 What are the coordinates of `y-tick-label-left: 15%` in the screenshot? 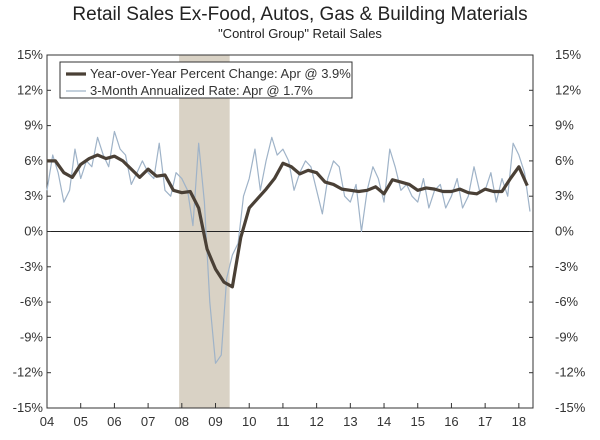 It's located at (30, 54).